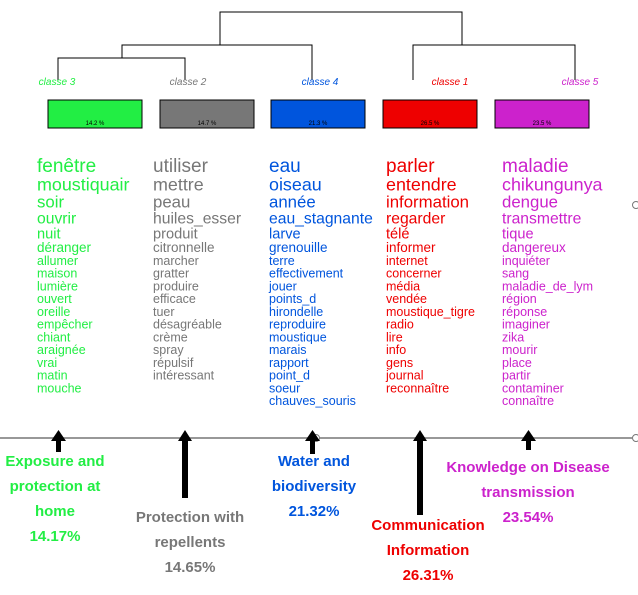 This screenshot has width=638, height=595. What do you see at coordinates (314, 461) in the screenshot?
I see `class-annotation: Water and` at bounding box center [314, 461].